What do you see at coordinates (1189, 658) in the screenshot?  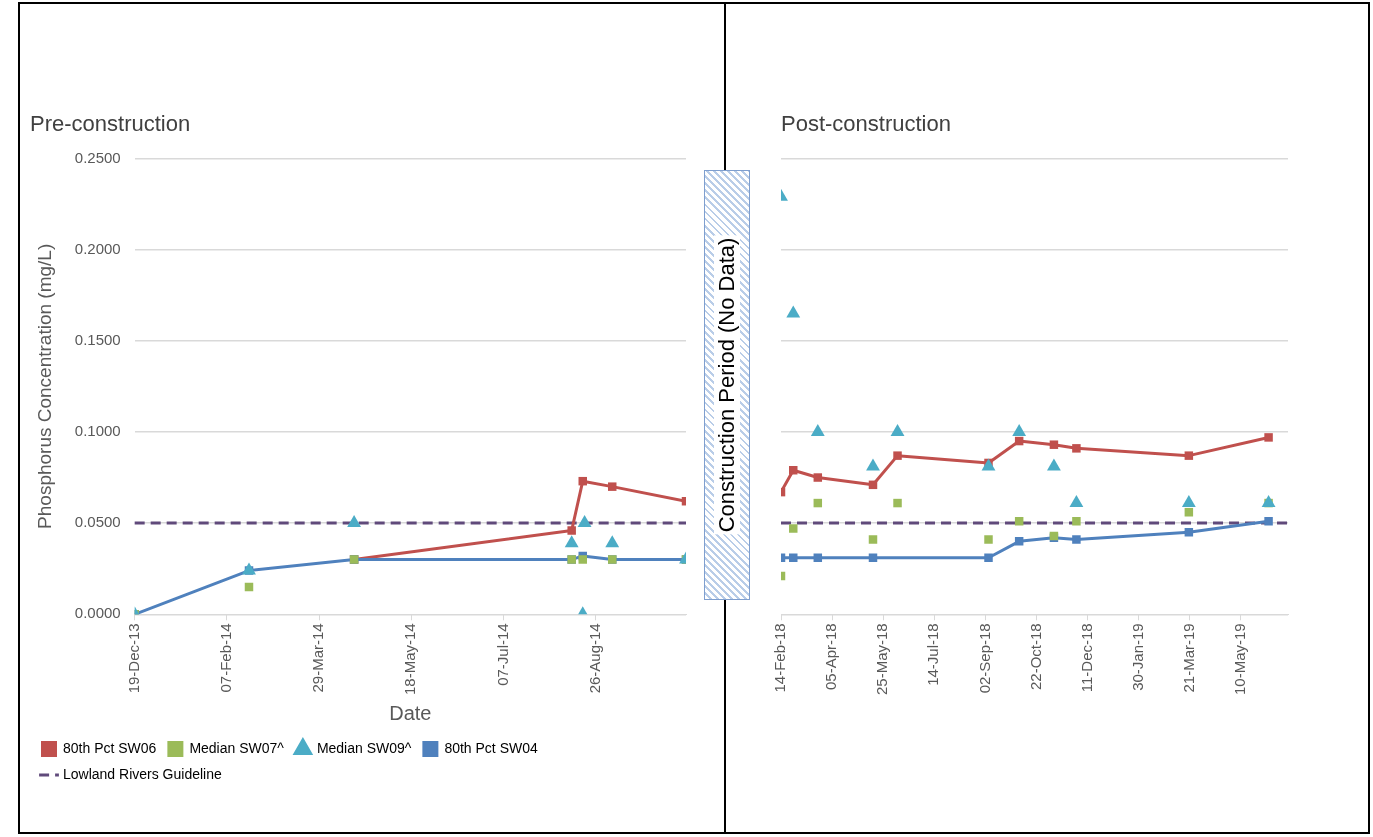 I see `x-tick-label: 21-Mar-19` at bounding box center [1189, 658].